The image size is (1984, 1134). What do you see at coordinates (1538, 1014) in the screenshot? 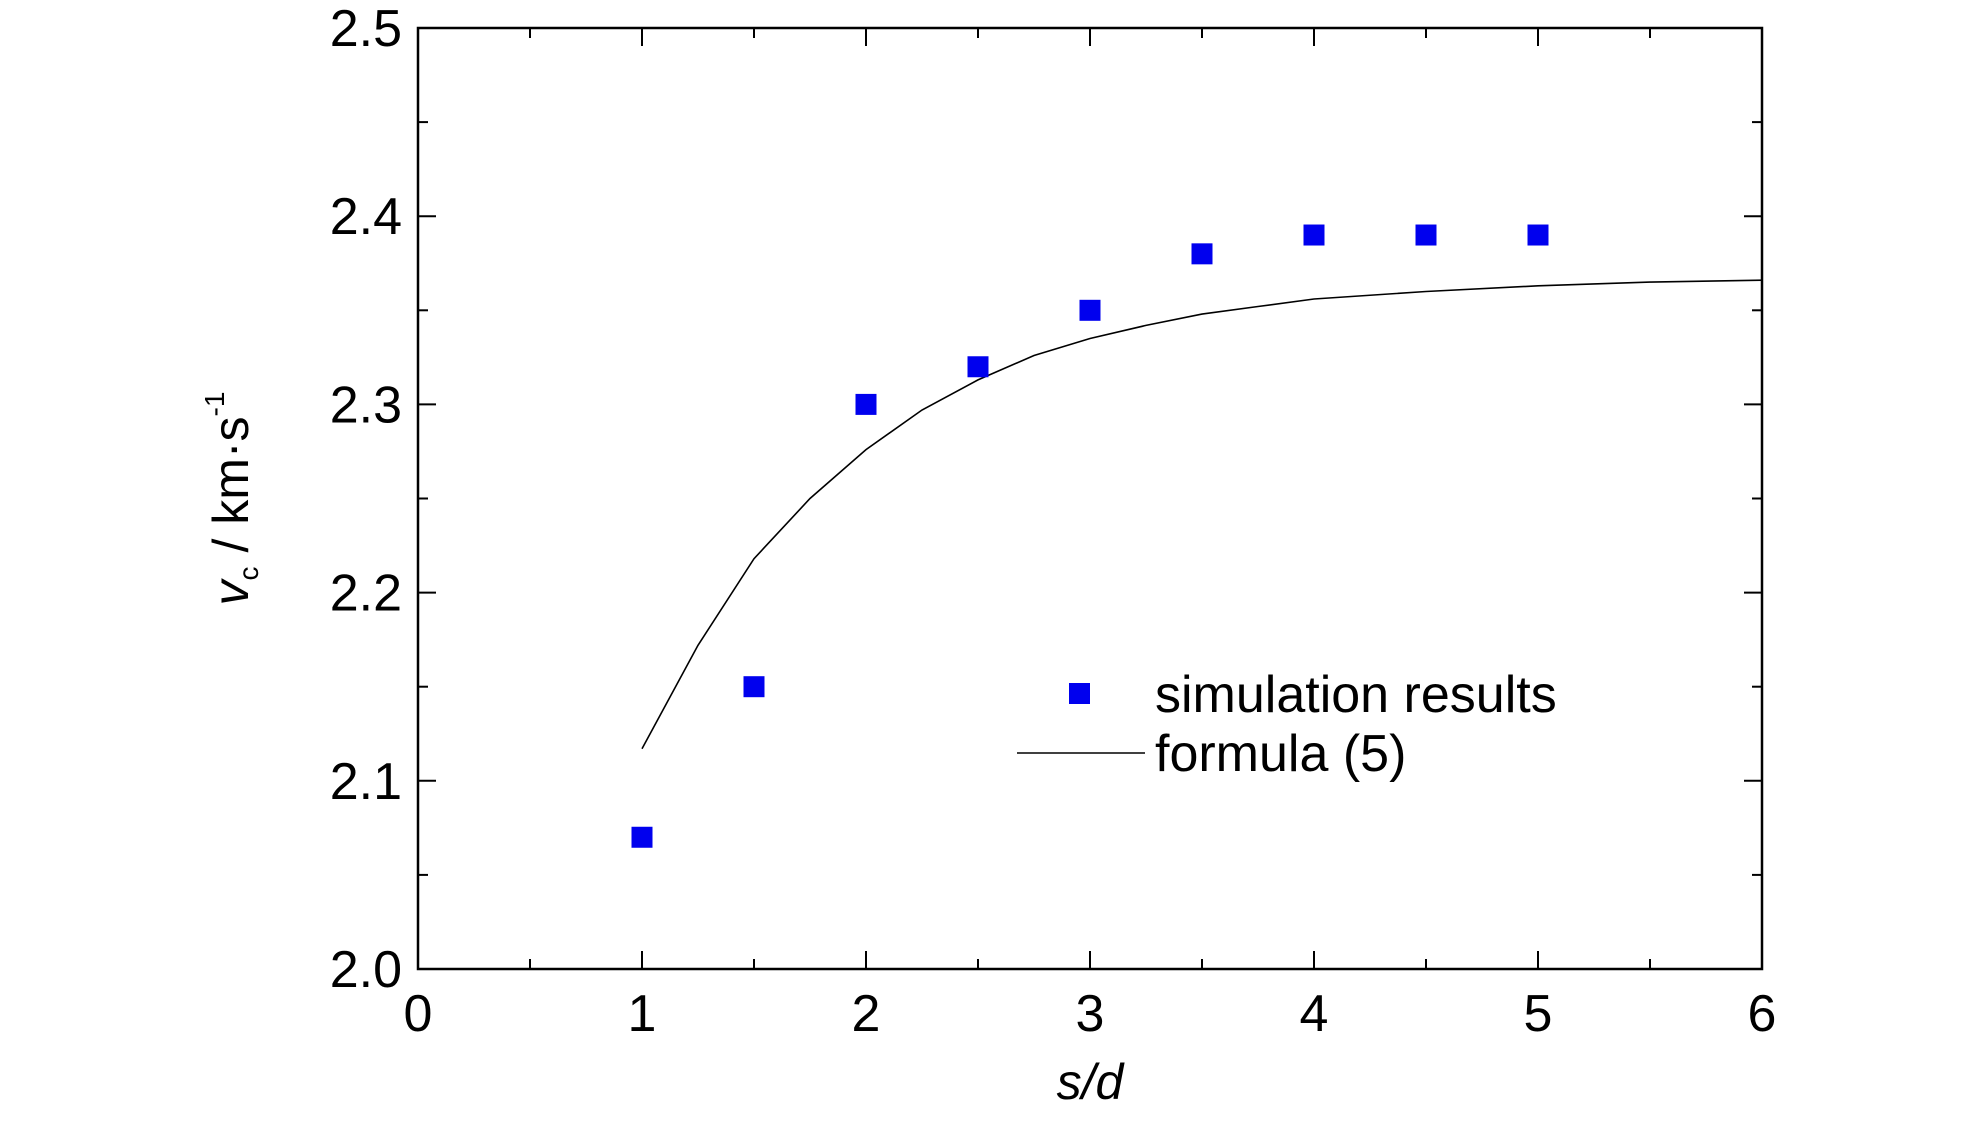
I see `x-tick-label: 5` at bounding box center [1538, 1014].